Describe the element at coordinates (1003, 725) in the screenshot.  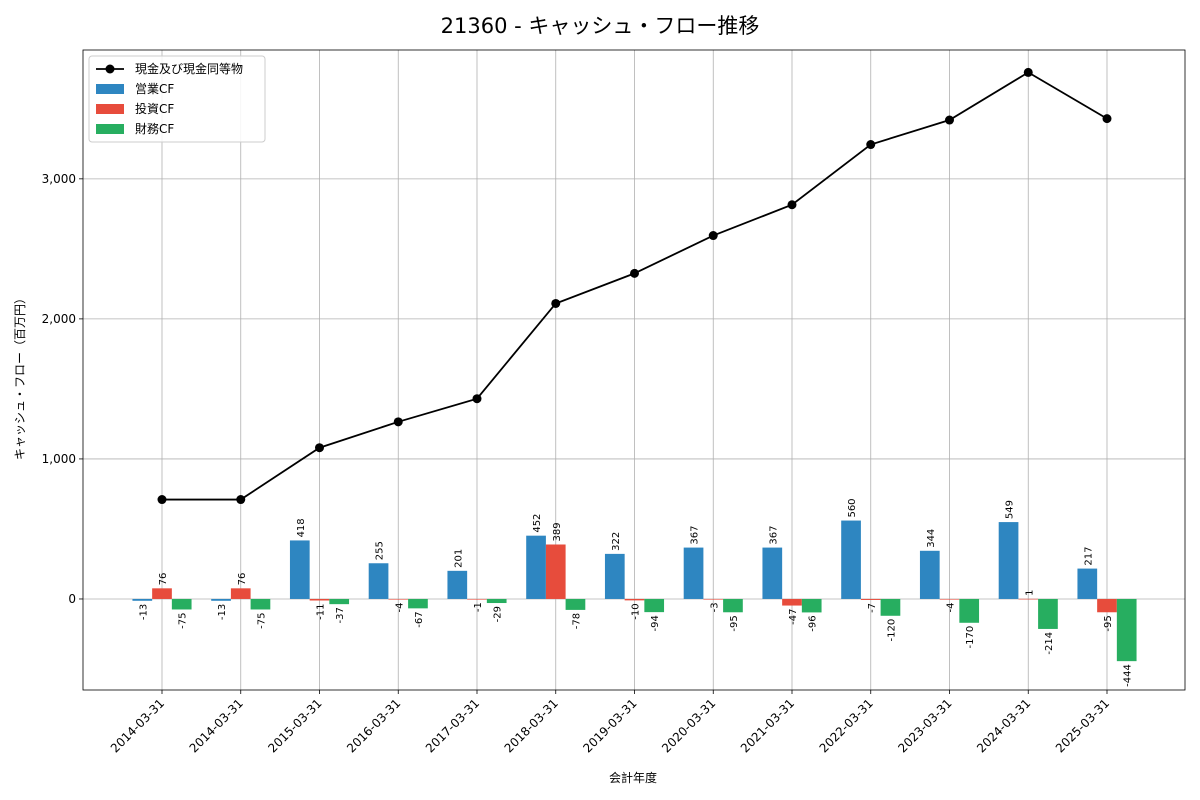
I see `x-tick-label: 2024-03-31` at that location.